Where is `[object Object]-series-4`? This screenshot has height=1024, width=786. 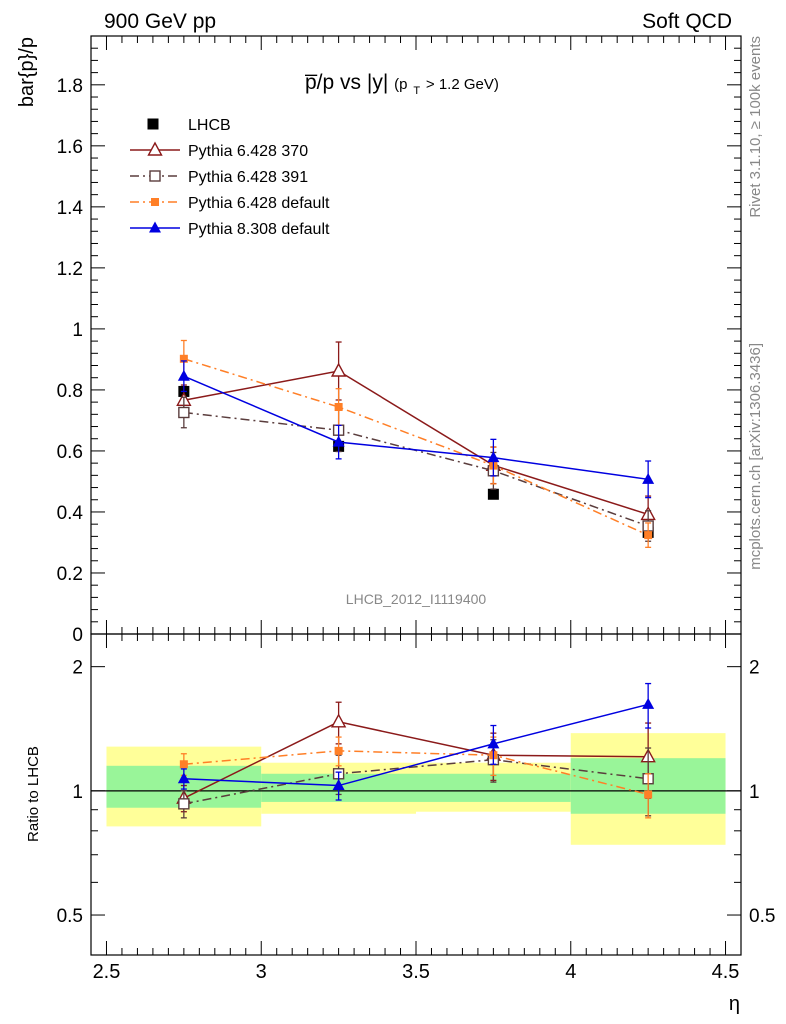 [object Object]-series-4 is located at coordinates (416, 429).